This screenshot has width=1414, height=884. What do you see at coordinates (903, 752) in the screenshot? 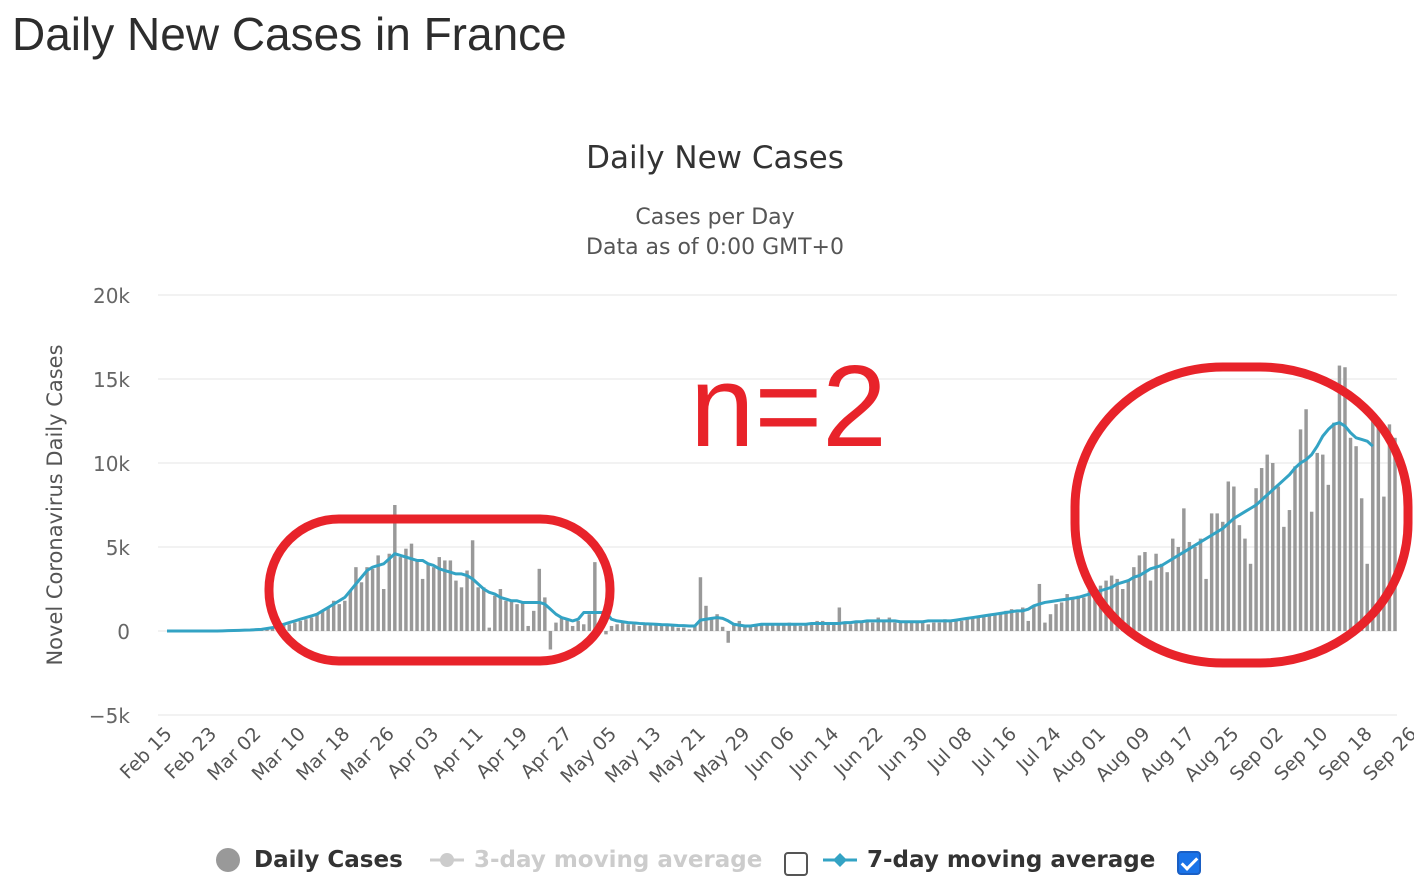
I see `x-tick-label: Jun 30` at bounding box center [903, 752].